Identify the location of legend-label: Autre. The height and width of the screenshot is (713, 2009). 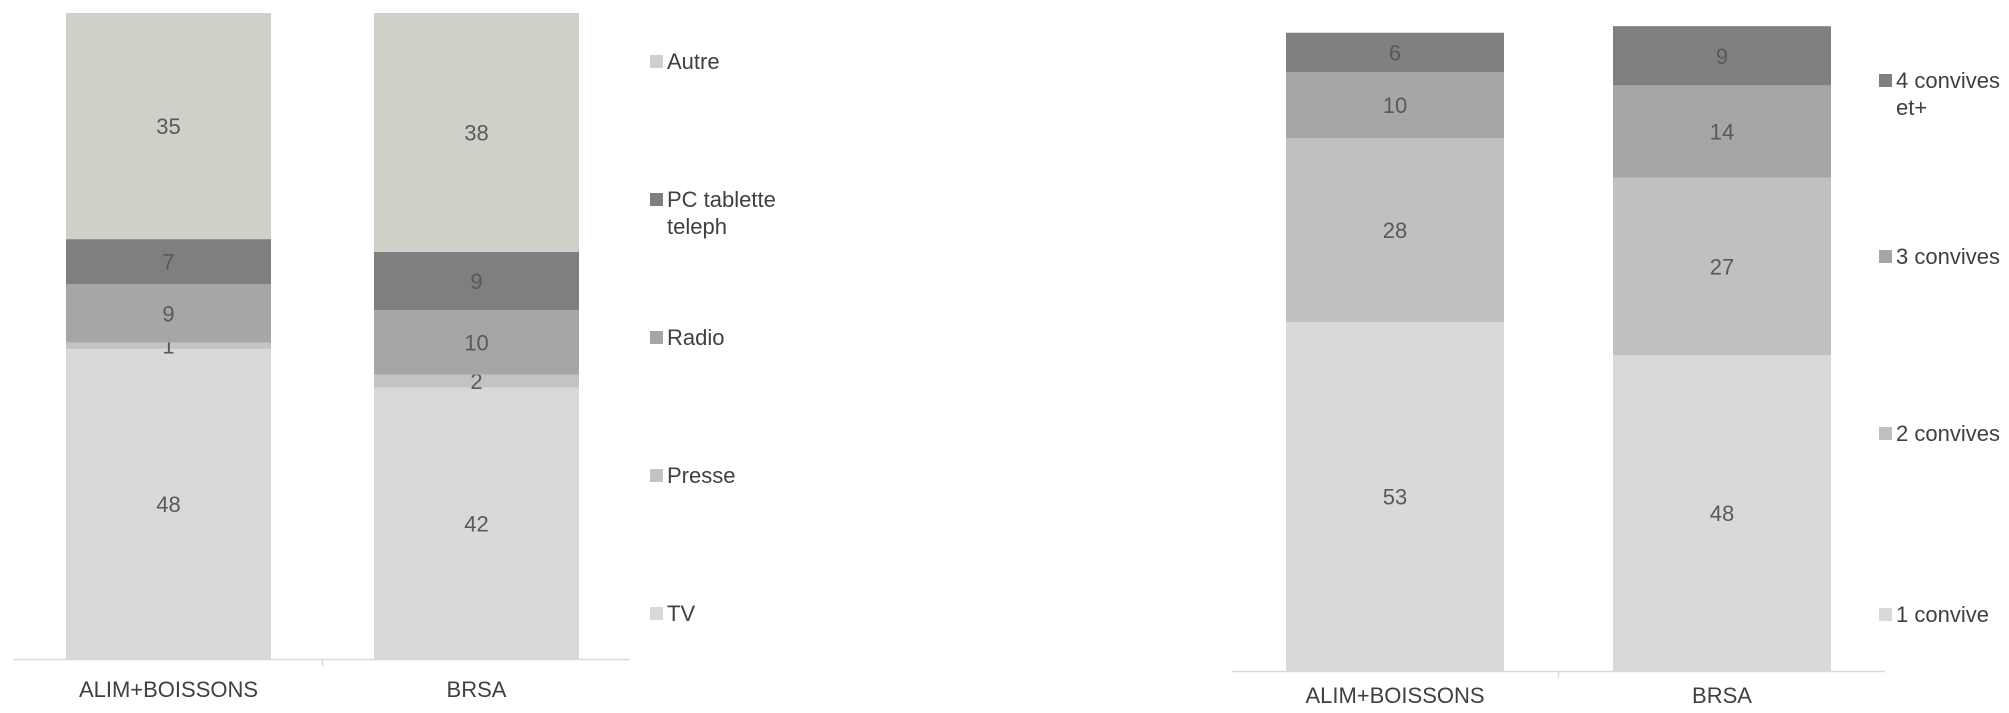
(693, 61).